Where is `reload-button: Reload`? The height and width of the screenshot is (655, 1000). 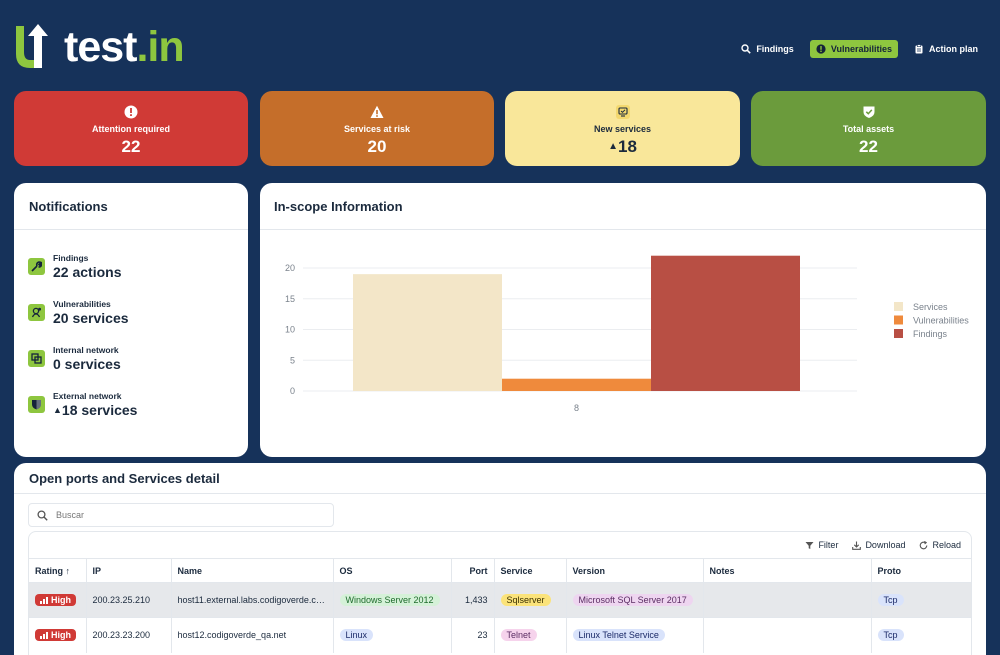
reload-button: Reload is located at coordinates (940, 545).